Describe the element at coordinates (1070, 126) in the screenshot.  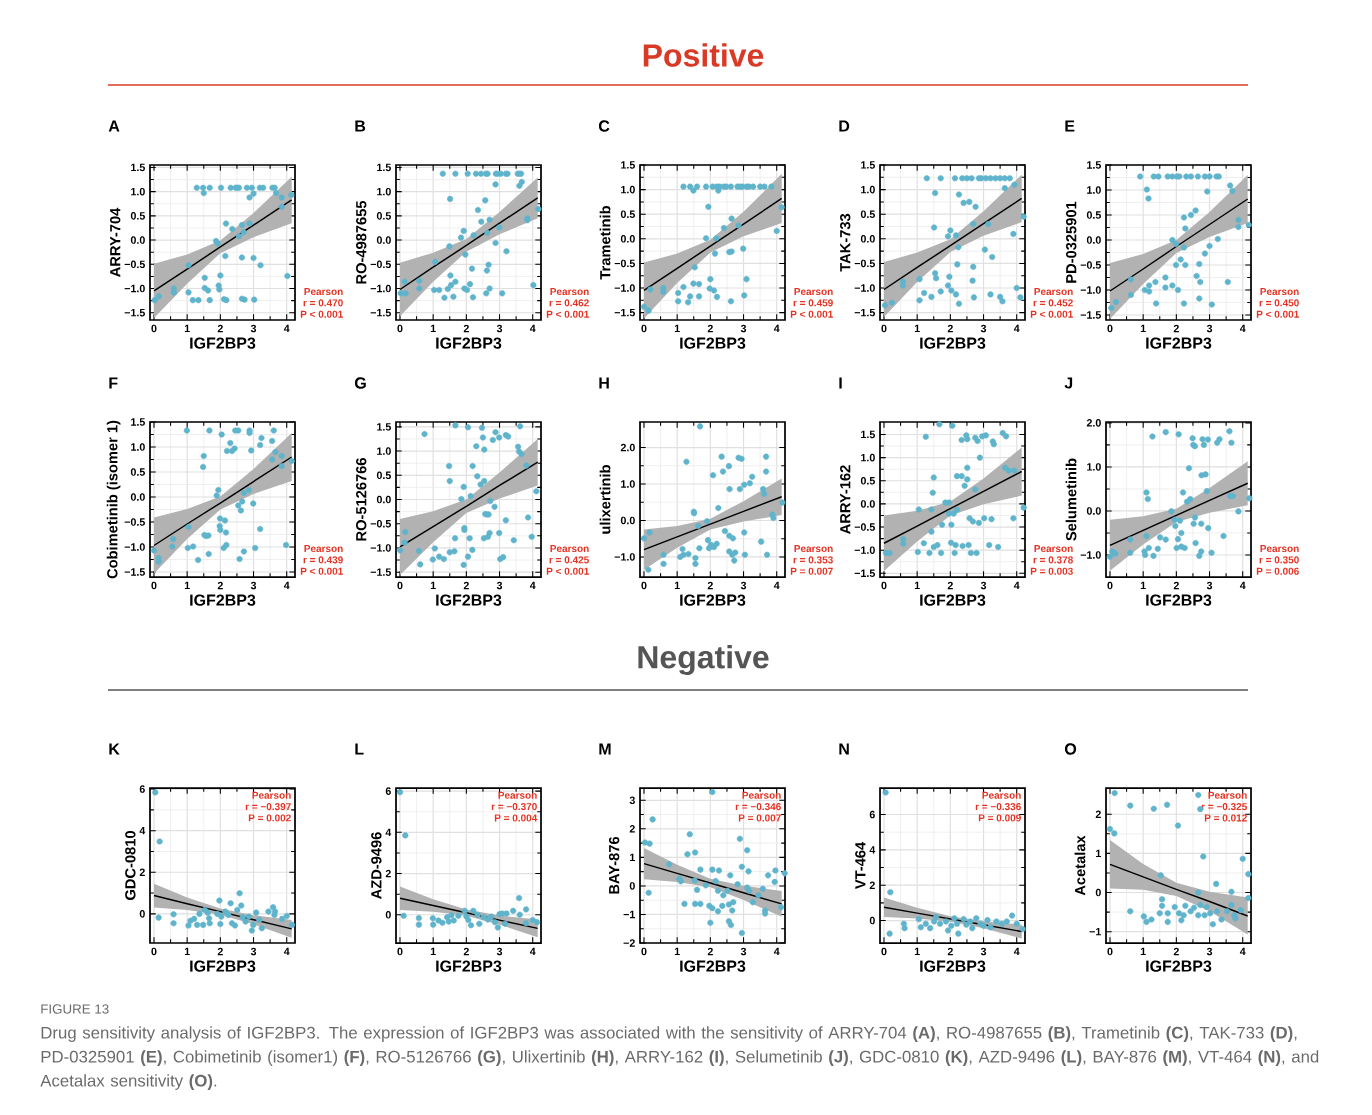
I see `chart-title: E` at that location.